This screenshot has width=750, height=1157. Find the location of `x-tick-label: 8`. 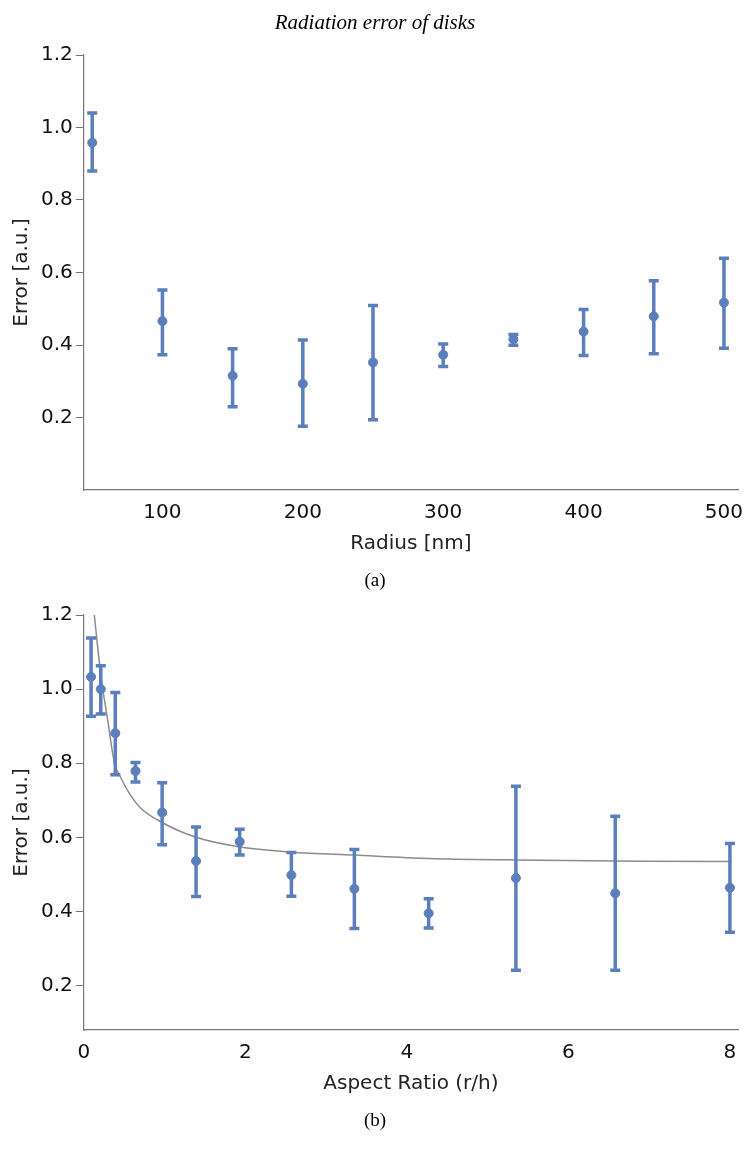

x-tick-label: 8 is located at coordinates (730, 1051).